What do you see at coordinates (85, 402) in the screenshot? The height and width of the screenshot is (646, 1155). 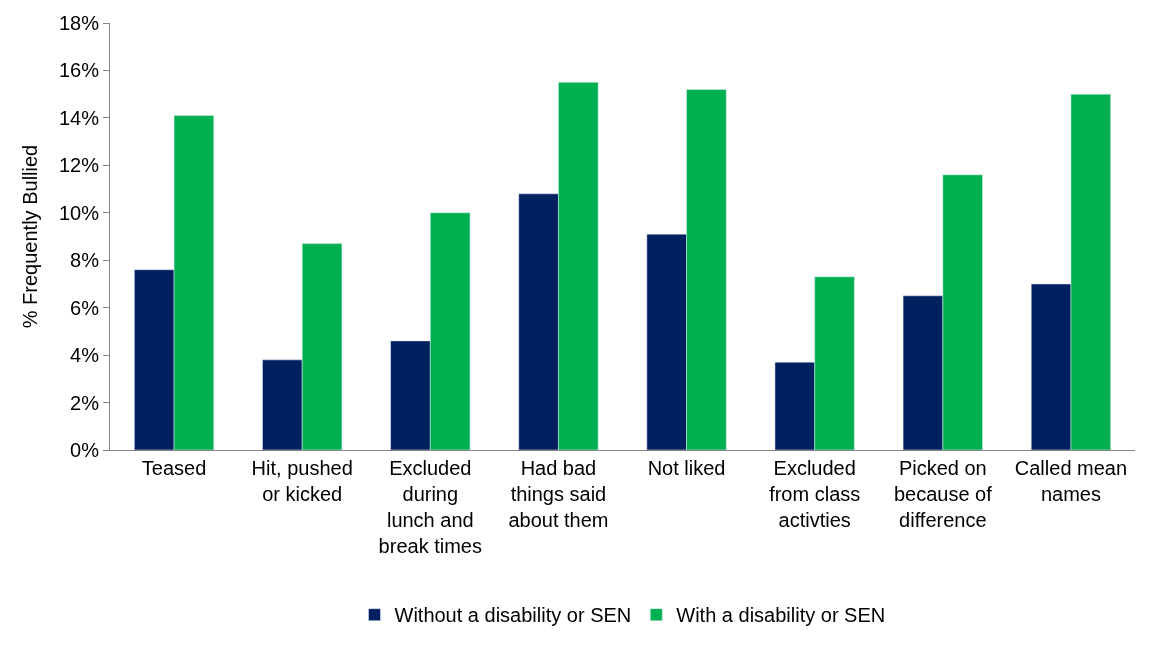 I see `y-tick-label: 2%` at bounding box center [85, 402].